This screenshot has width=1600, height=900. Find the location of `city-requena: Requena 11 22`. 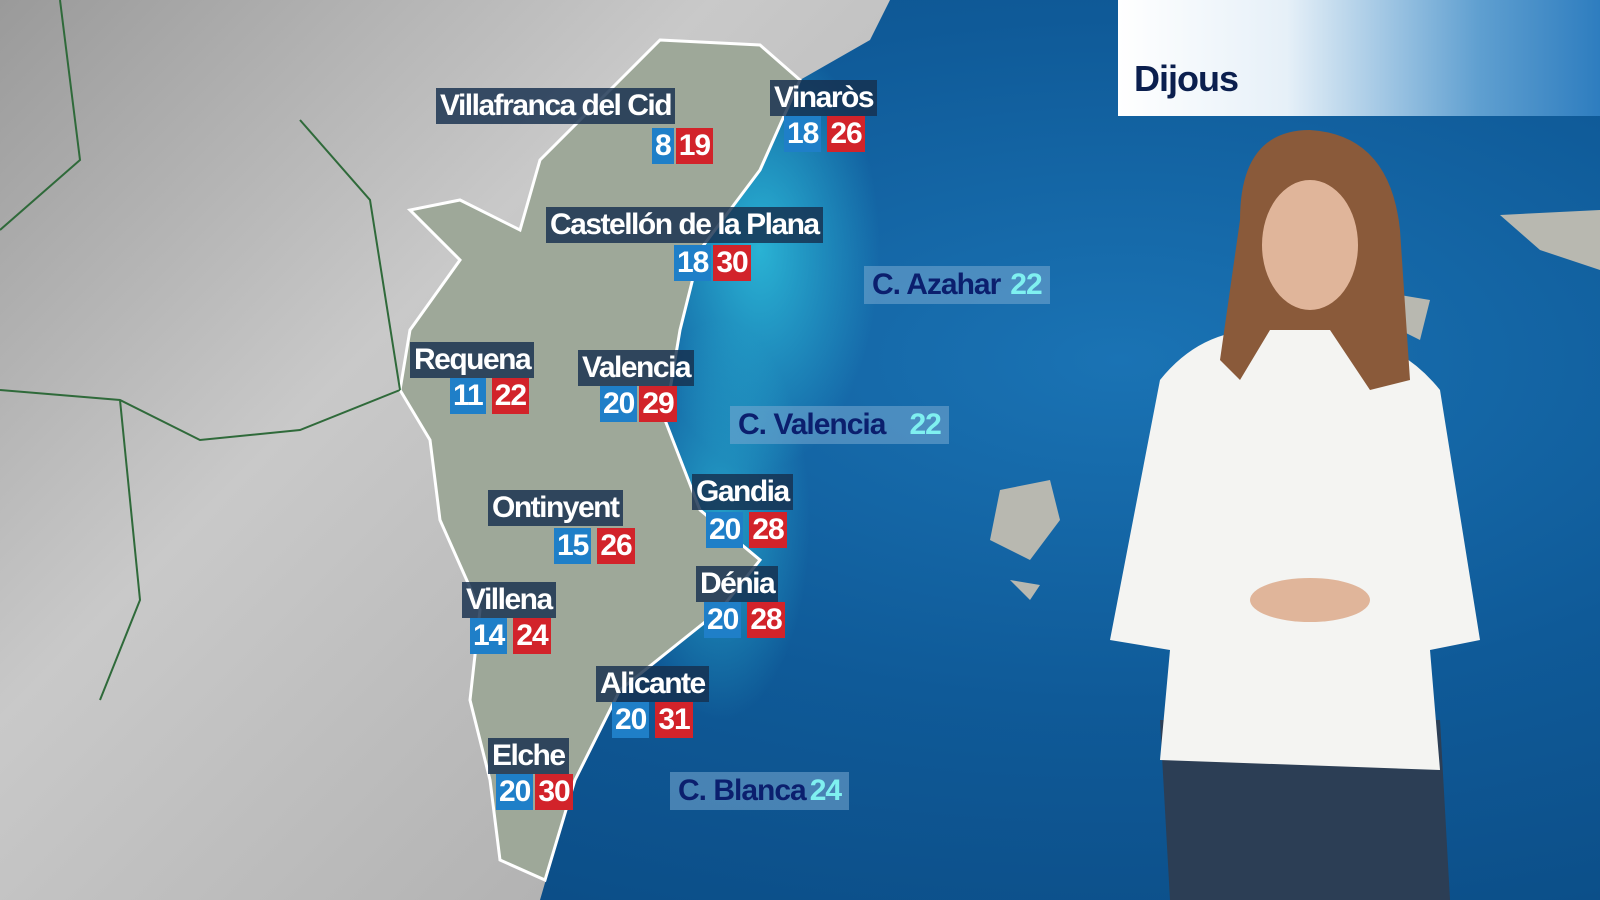

city-requena: Requena 11 22 is located at coordinates (472, 378).